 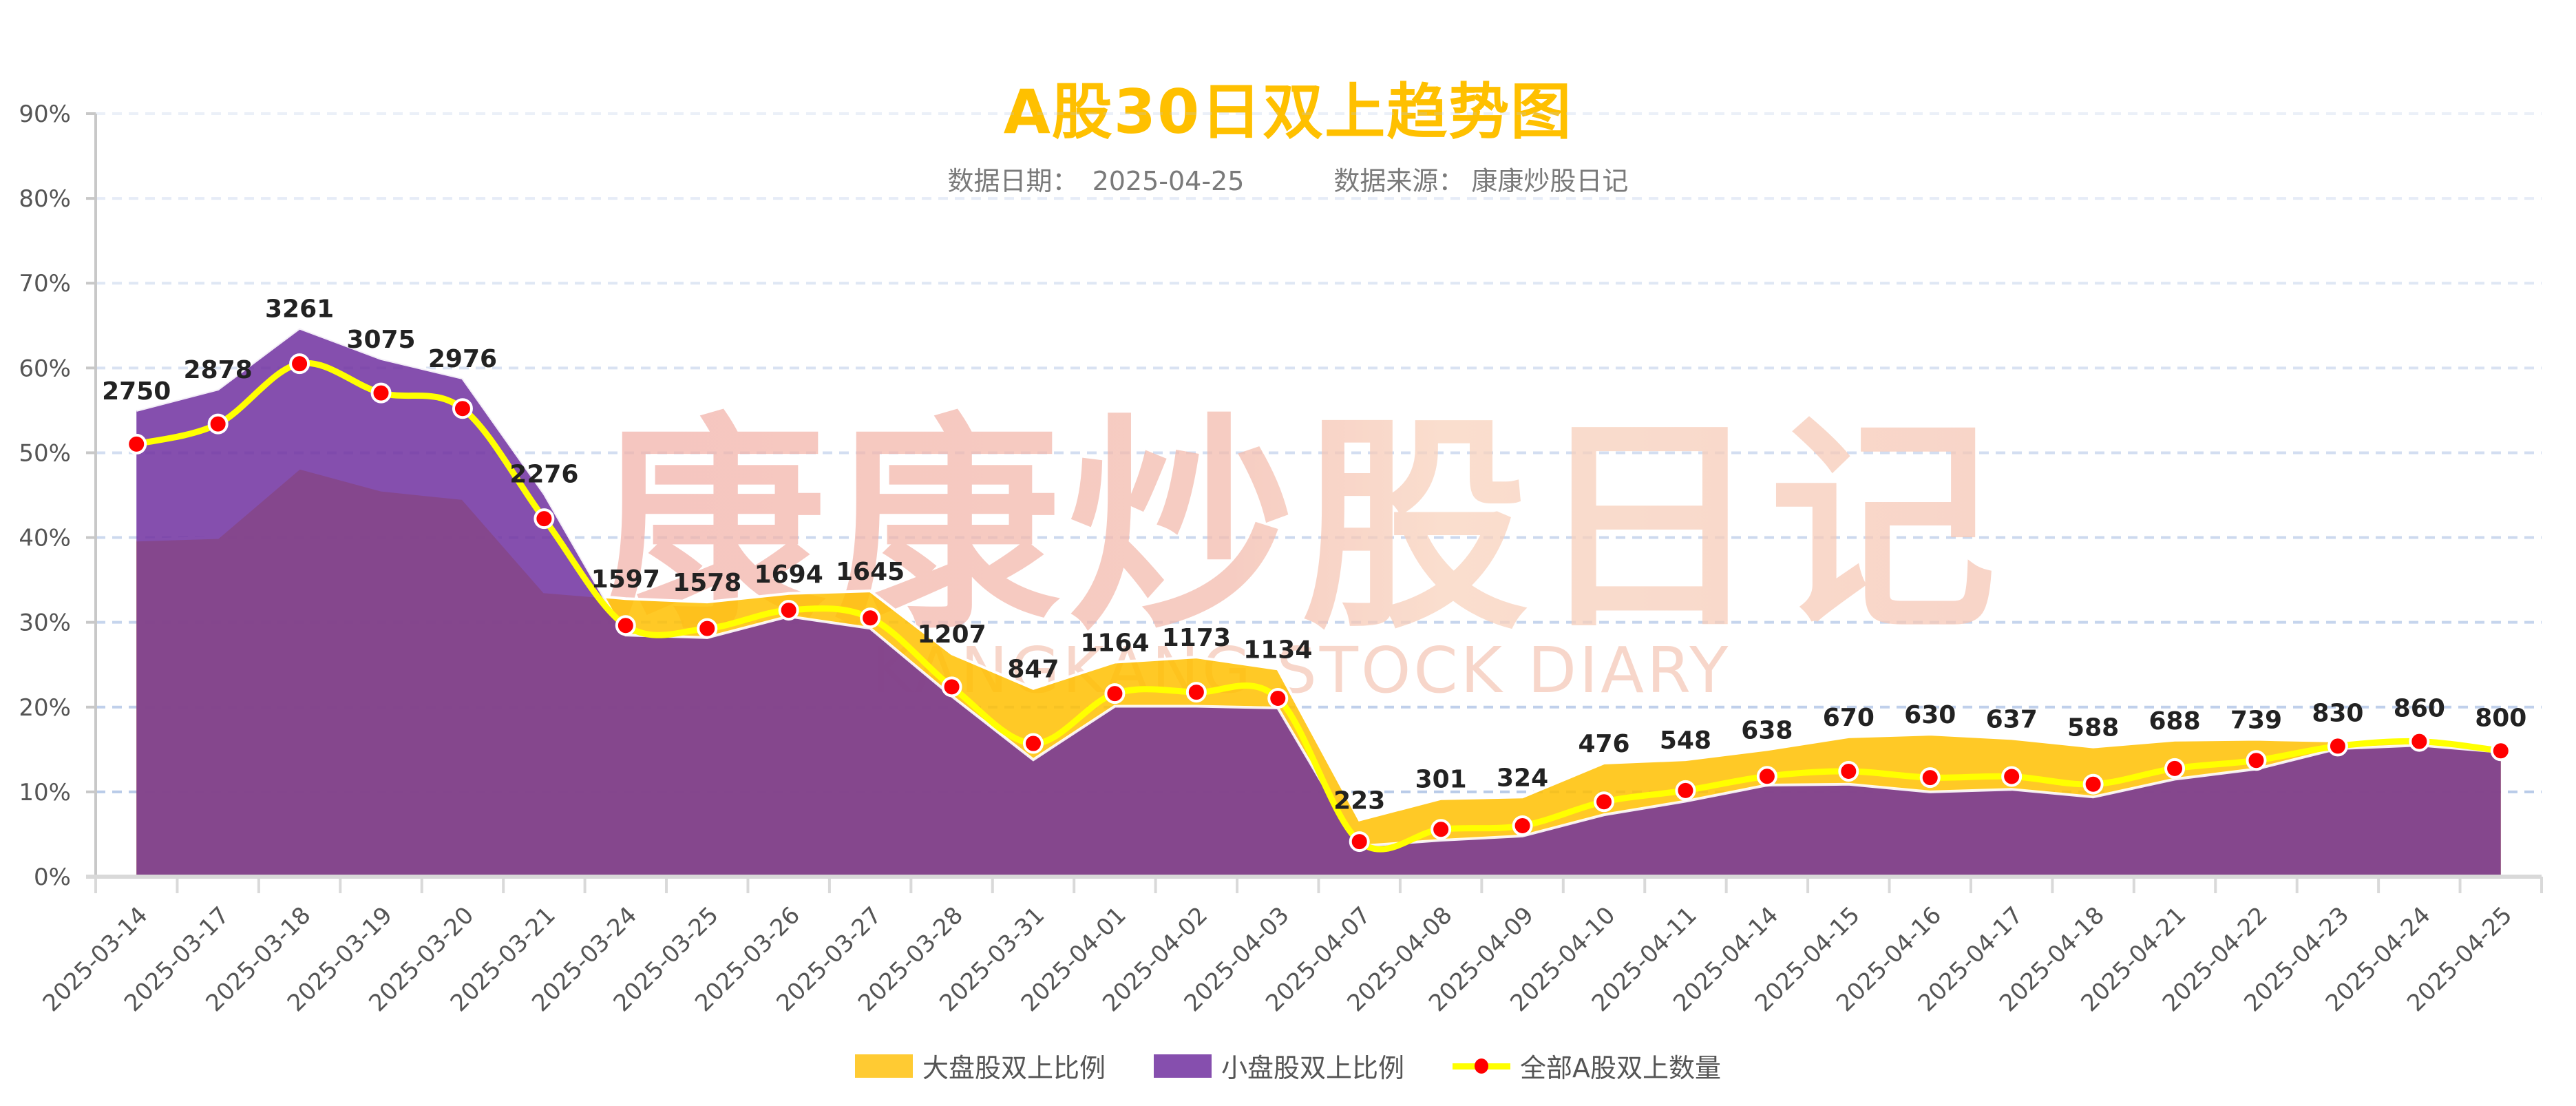 I want to click on y-tick-label: 0%, so click(x=53, y=877).